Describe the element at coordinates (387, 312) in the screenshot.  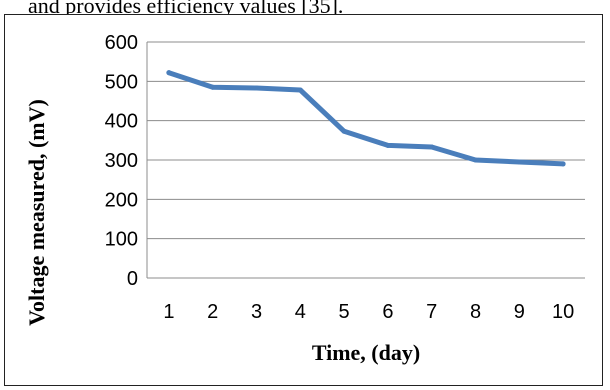
I see `x-tick-label: 6` at that location.